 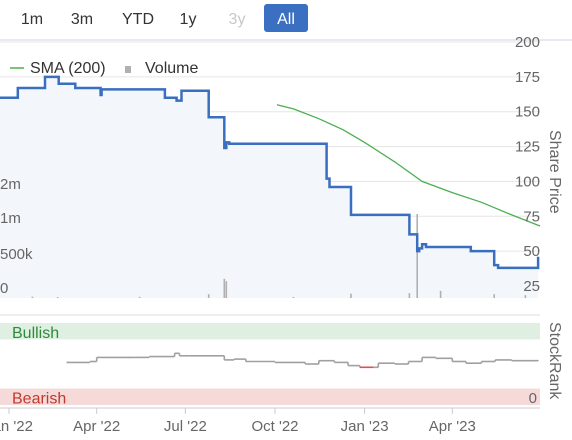 I want to click on price-tick-label: 150, so click(x=527, y=112).